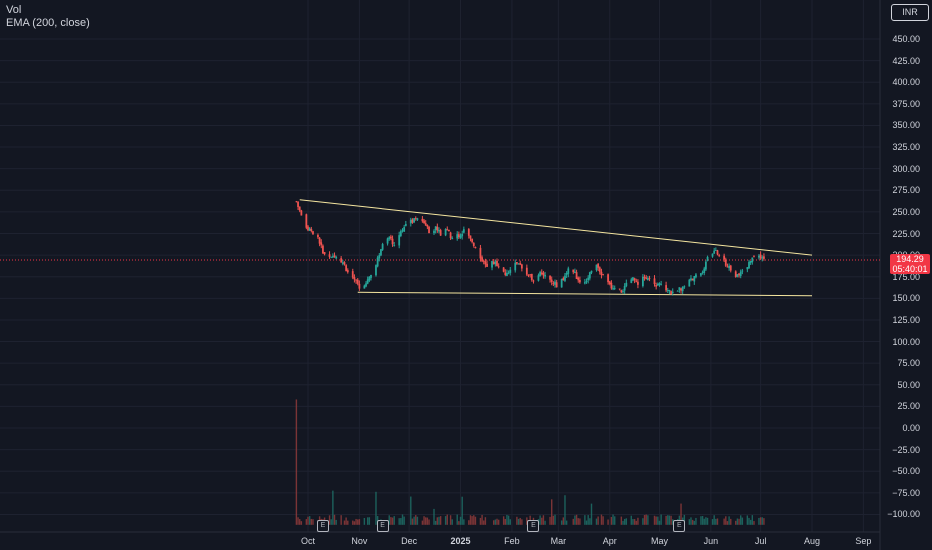  What do you see at coordinates (910, 264) in the screenshot?
I see `last-price-badge: 194.29 05:40:01` at bounding box center [910, 264].